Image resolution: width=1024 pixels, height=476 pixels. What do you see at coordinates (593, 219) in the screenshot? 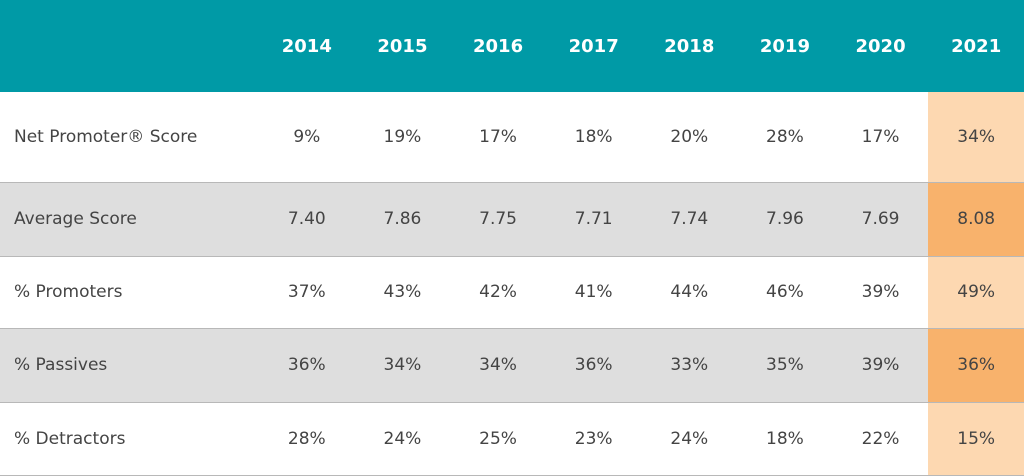
I see `cell-value: 7.71` at bounding box center [593, 219].